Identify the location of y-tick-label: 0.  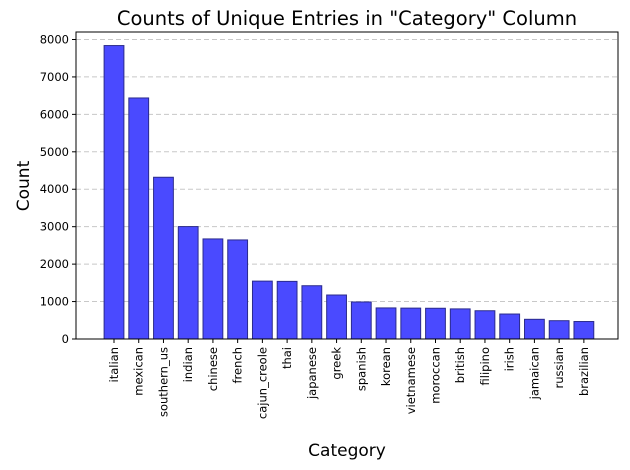
(65, 339).